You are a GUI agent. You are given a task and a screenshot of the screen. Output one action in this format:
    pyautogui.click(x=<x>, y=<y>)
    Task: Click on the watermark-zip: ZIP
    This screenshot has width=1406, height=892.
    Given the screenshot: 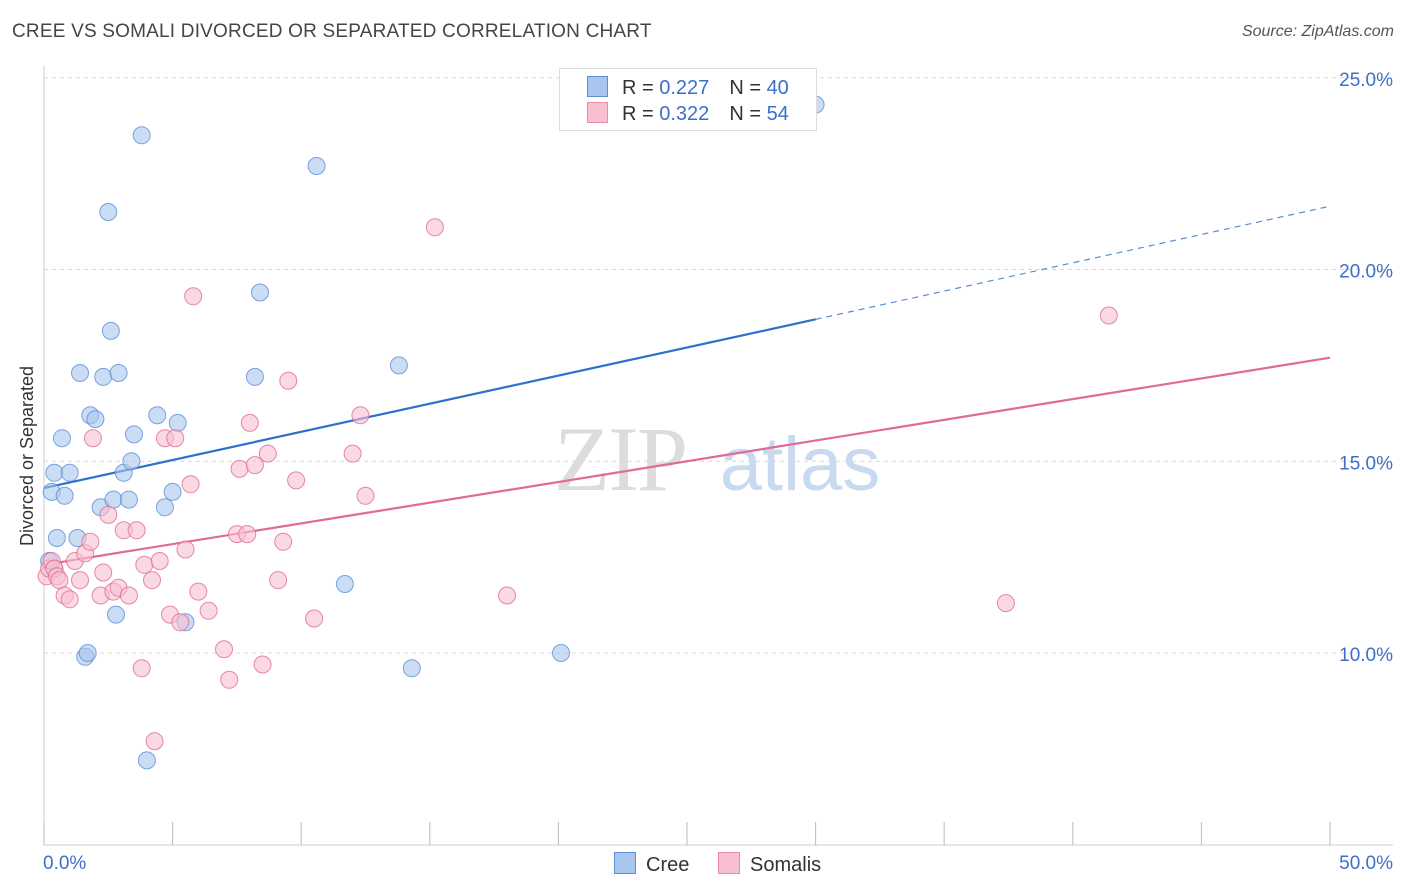 What is the action you would take?
    pyautogui.click(x=620, y=459)
    